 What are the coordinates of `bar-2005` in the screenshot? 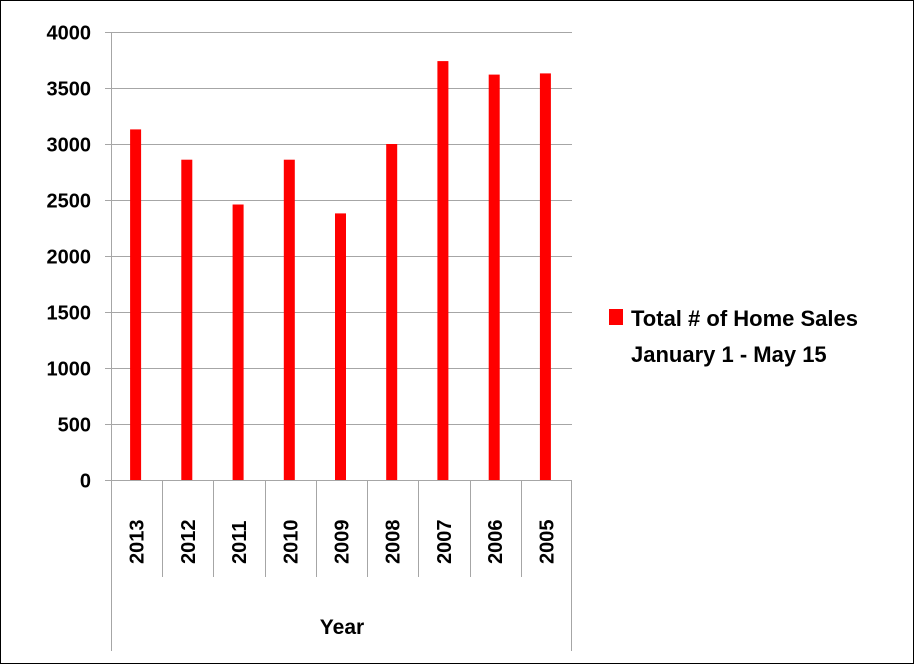 It's located at (545, 277).